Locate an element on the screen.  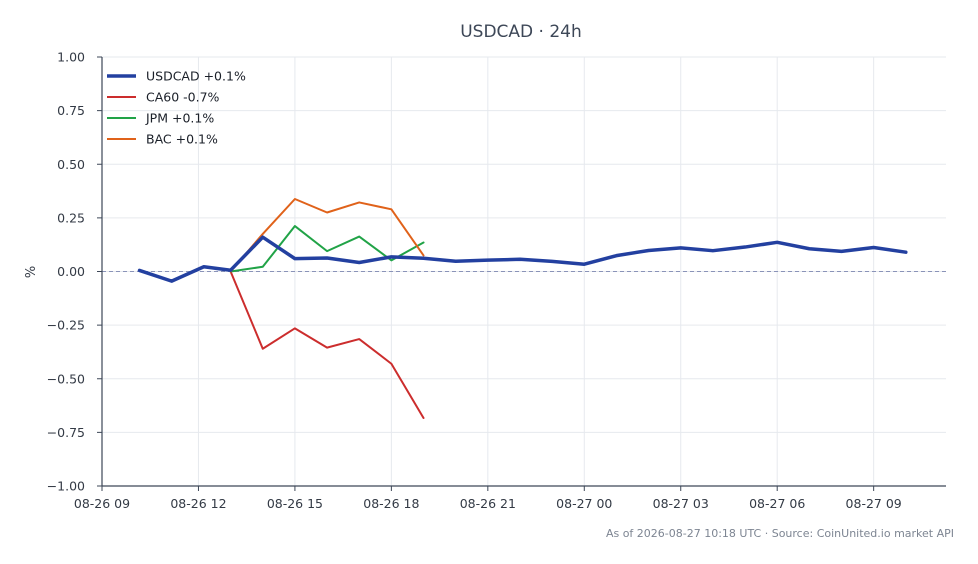
legend-label-0: USDCAD +0.1% is located at coordinates (196, 76).